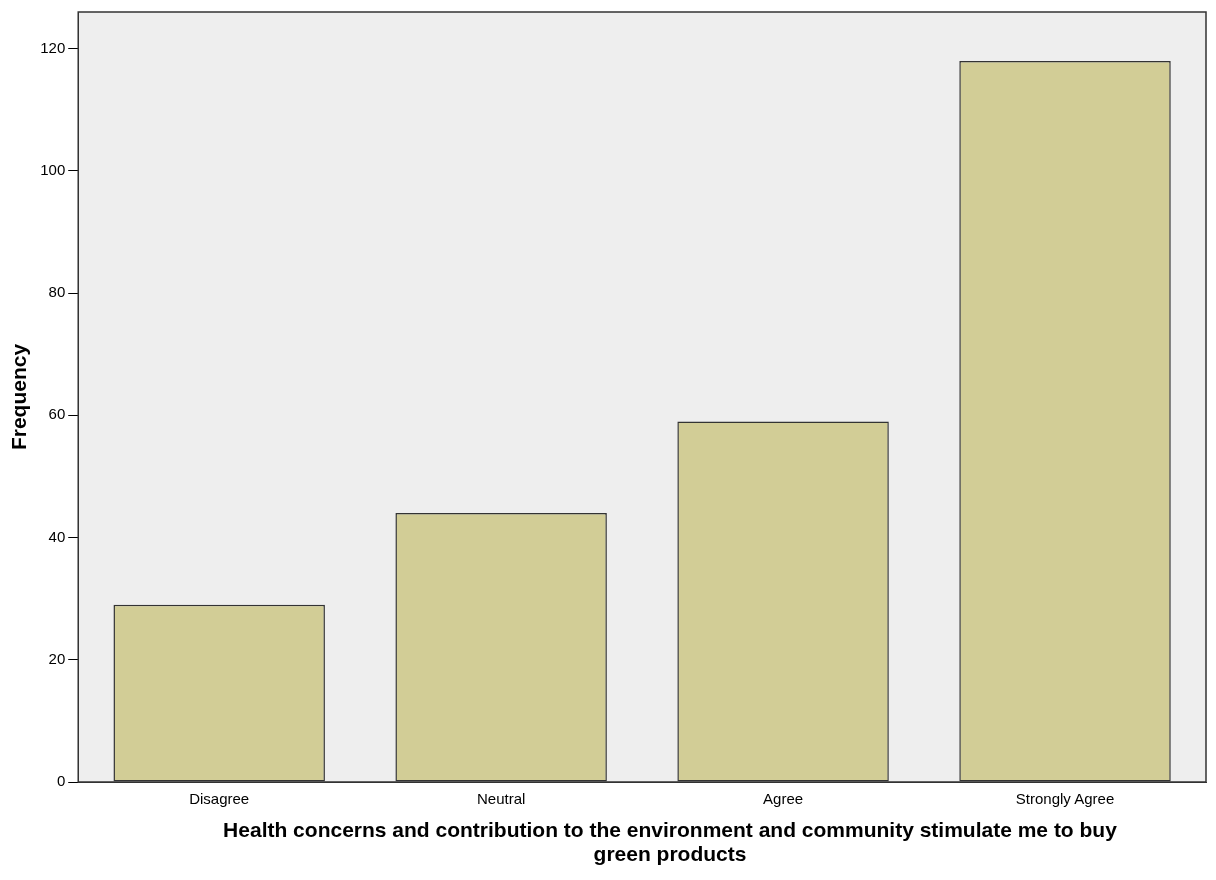 The image size is (1216, 880). I want to click on x-tick-label: Neutral, so click(501, 799).